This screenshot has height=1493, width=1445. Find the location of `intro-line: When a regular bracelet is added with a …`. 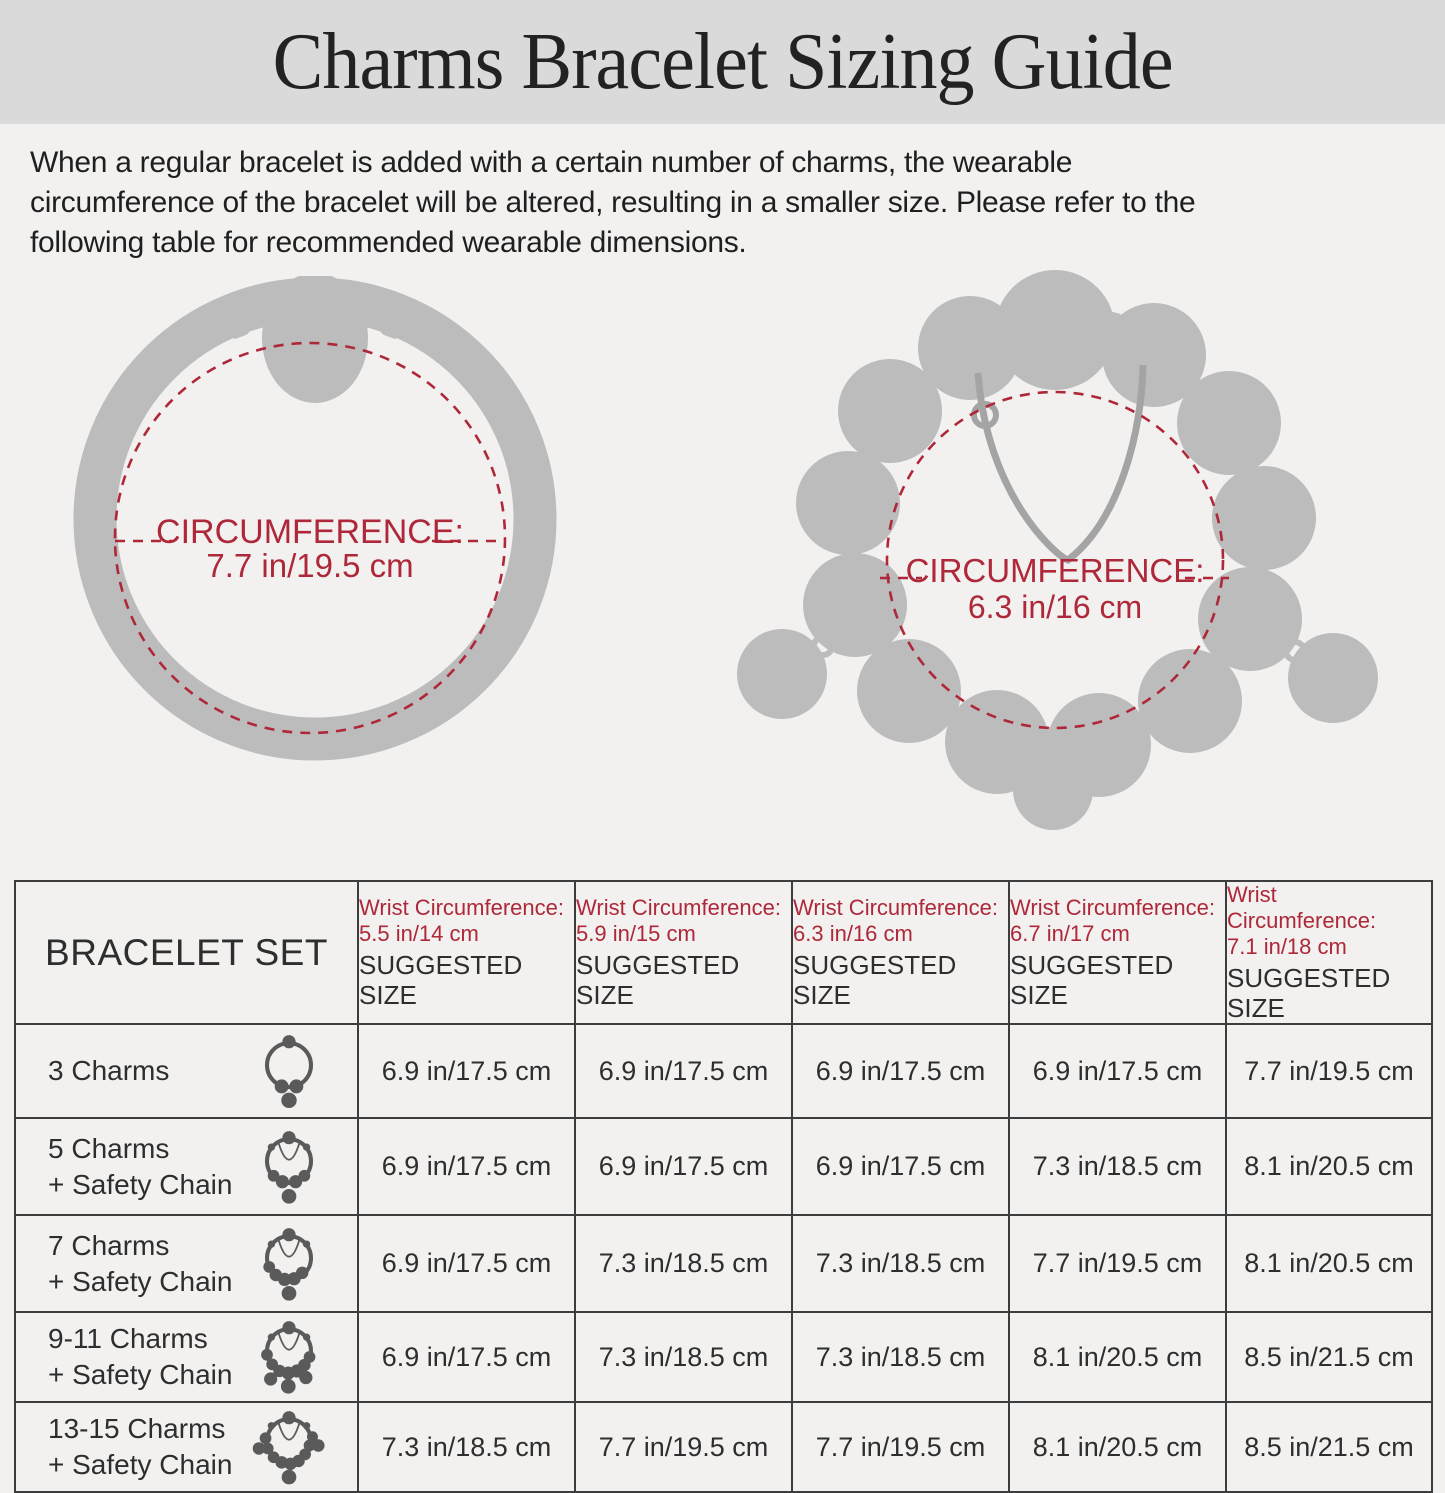

intro-line: When a regular bracelet is added with a … is located at coordinates (551, 162).